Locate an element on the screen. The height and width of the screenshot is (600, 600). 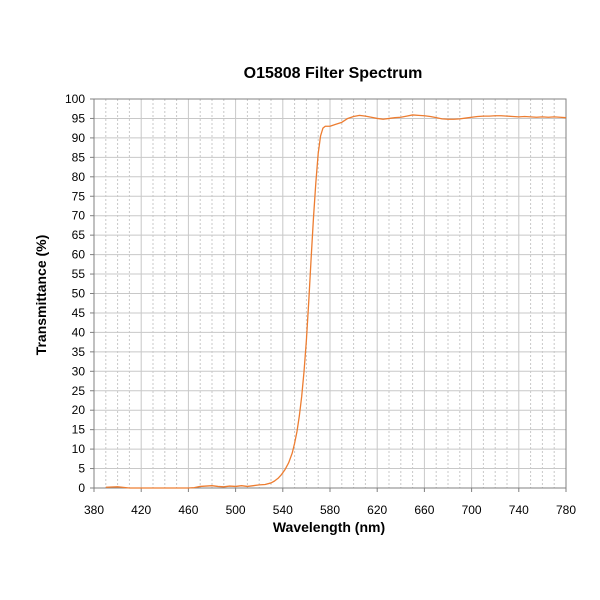
y-axis-label: Transmittance (%) is located at coordinates (41, 295).